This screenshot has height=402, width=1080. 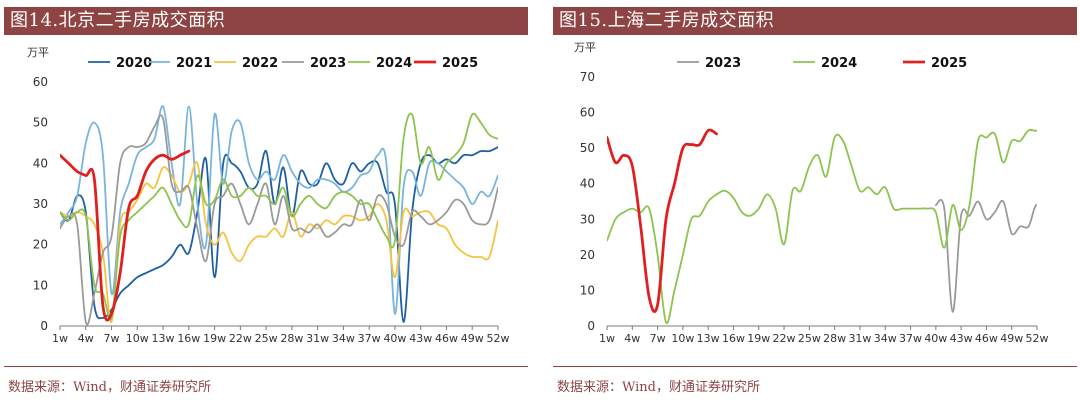 What do you see at coordinates (118, 20) in the screenshot?
I see `chart-title: 图14.北京二手房成交面积` at bounding box center [118, 20].